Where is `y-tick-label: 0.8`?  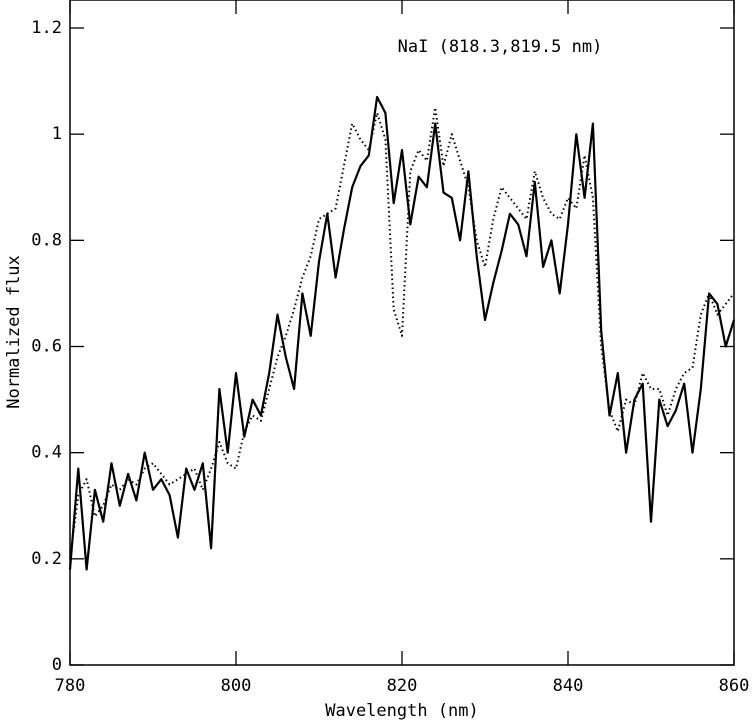 y-tick-label: 0.8 is located at coordinates (46, 240).